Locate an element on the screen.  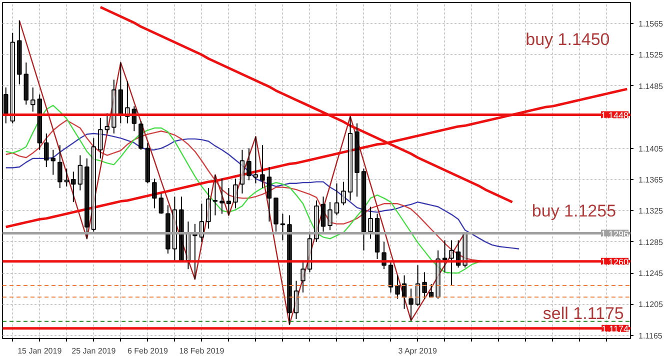
x-tick-label: 15 Jan 2019 is located at coordinates (40, 351).